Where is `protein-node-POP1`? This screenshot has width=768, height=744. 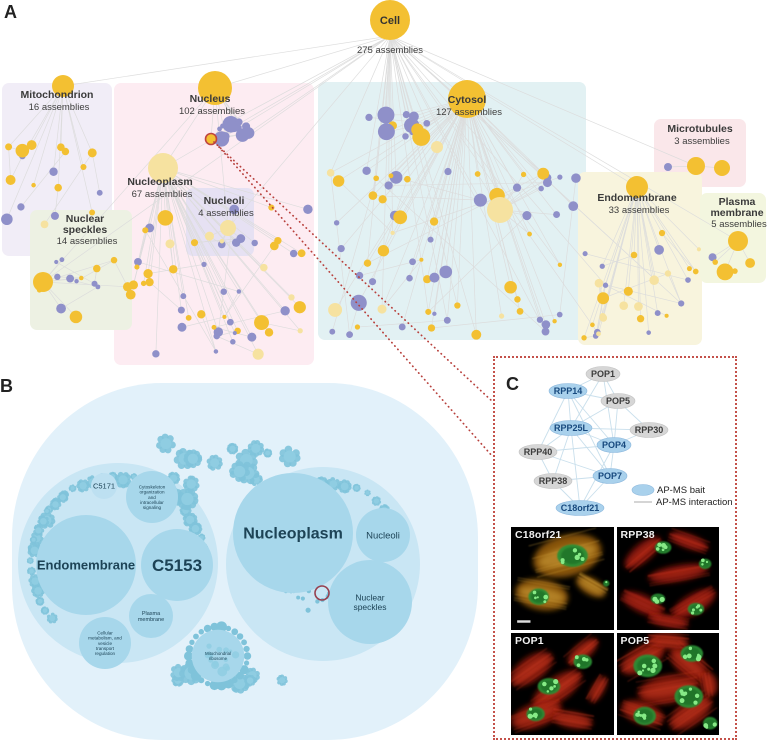
protein-node-POP1 is located at coordinates (603, 374).